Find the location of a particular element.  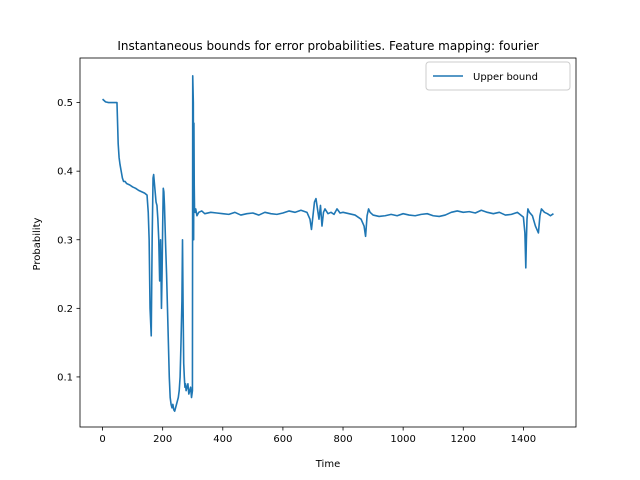

legend: Upper bound is located at coordinates (498, 76).